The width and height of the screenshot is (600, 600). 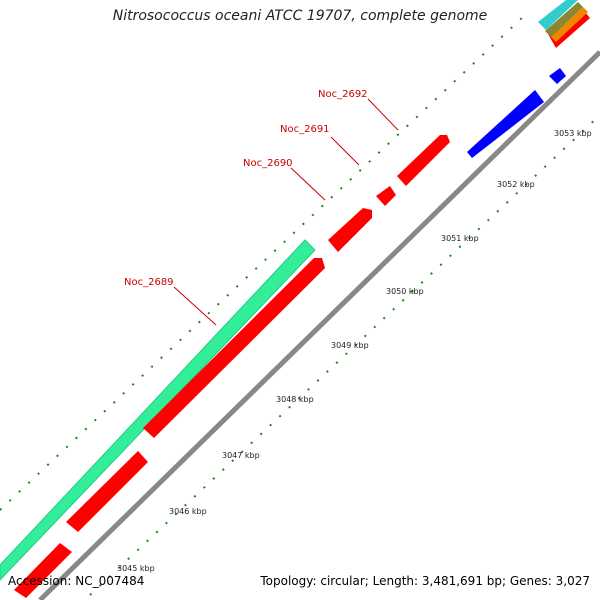 I want to click on legend-cyan-block, so click(x=558, y=15).